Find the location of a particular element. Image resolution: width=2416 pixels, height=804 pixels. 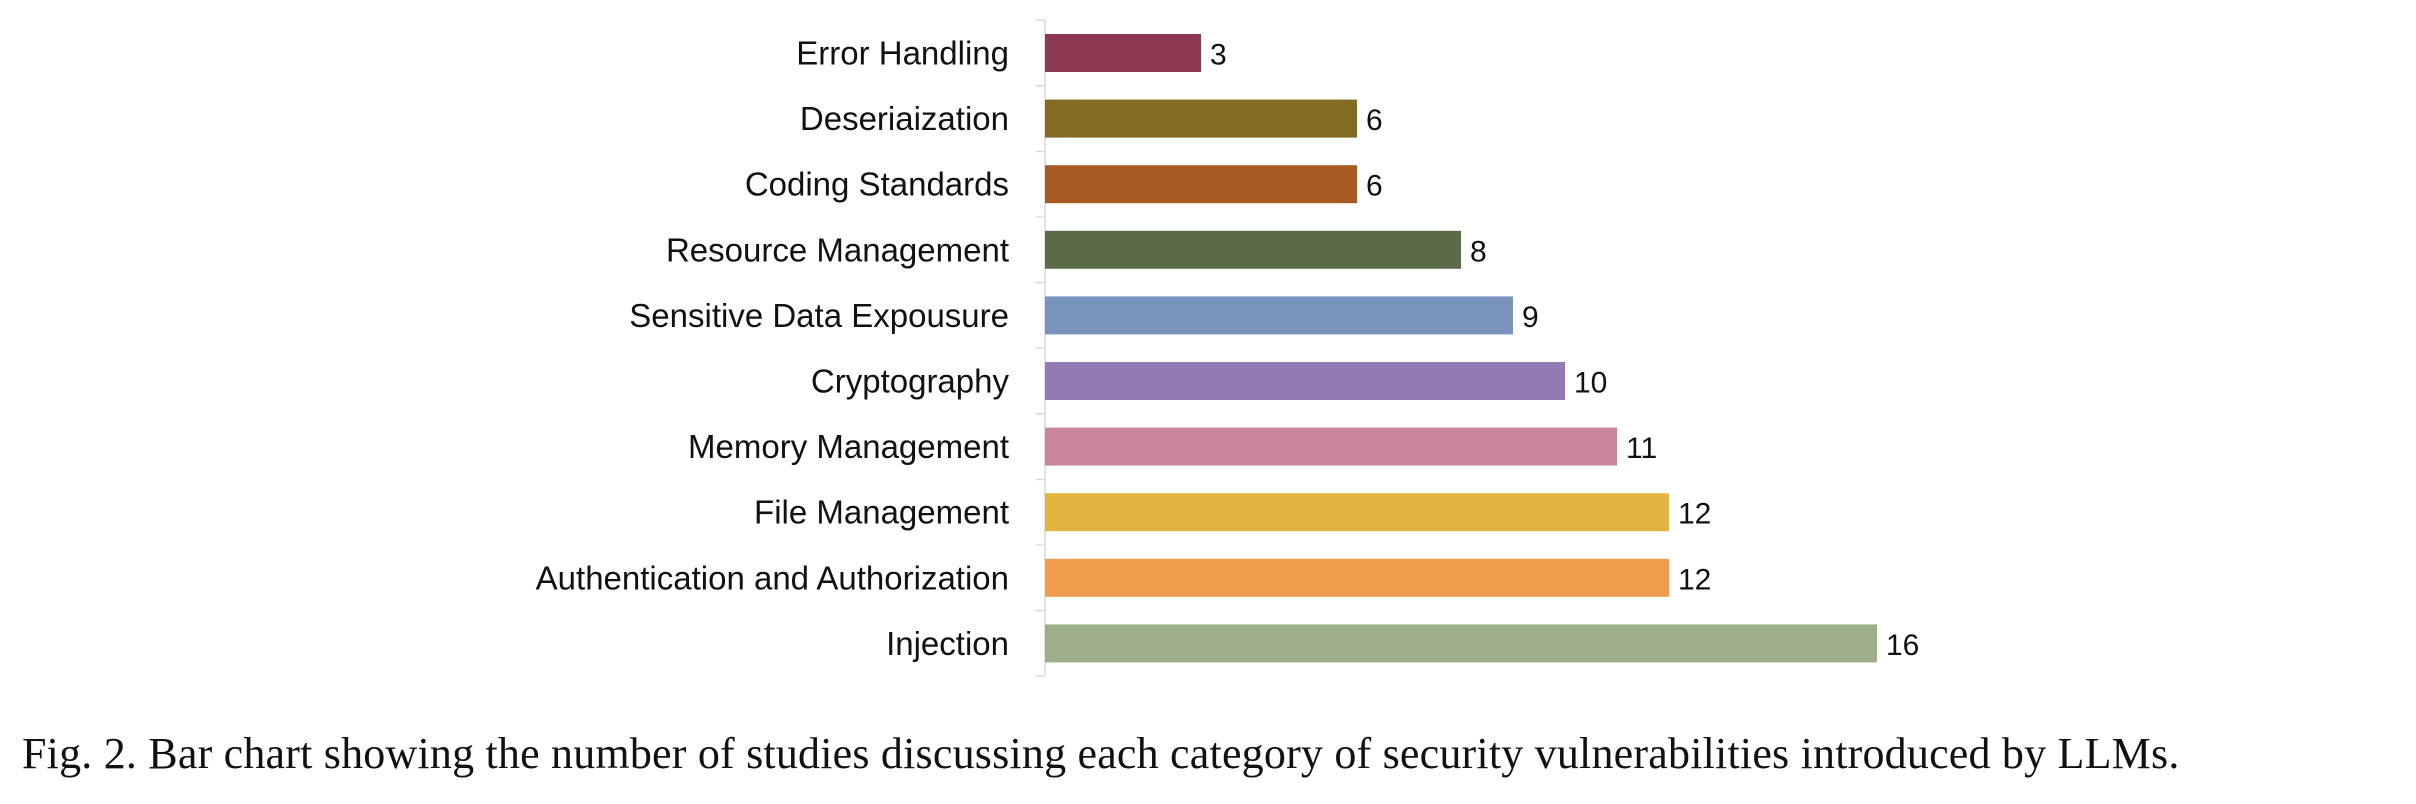

category-label: Cryptography is located at coordinates (910, 381).